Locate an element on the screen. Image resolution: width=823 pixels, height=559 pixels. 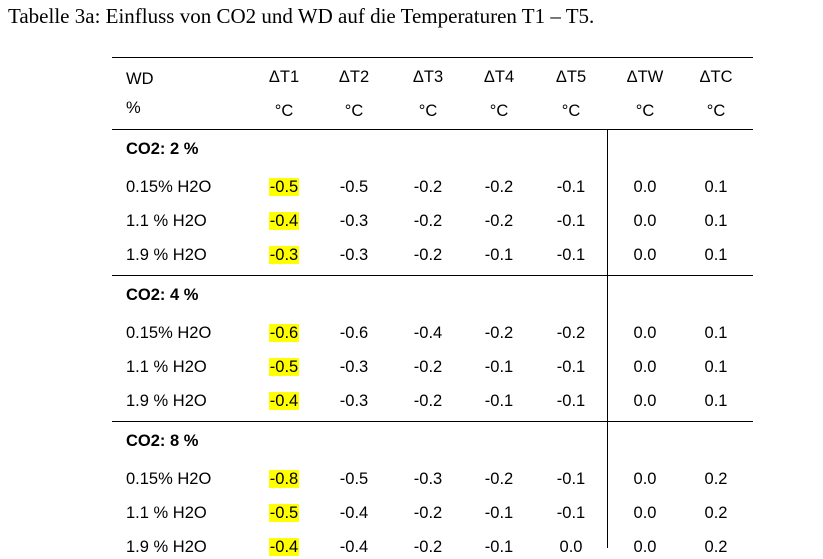
header-3: ΔT3 is located at coordinates (428, 77).